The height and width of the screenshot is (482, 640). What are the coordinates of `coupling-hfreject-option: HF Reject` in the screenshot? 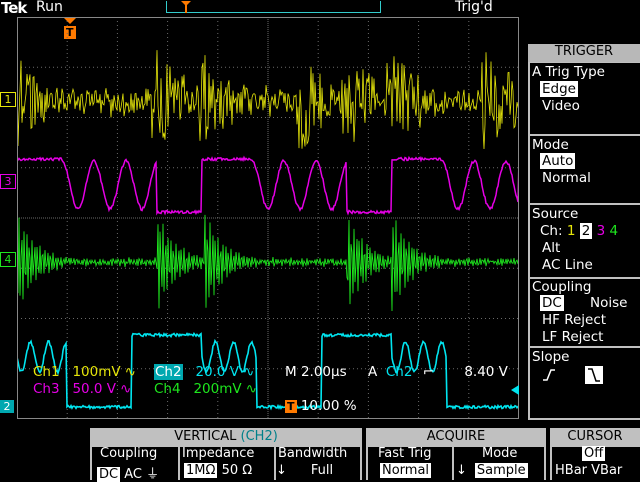 It's located at (574, 320).